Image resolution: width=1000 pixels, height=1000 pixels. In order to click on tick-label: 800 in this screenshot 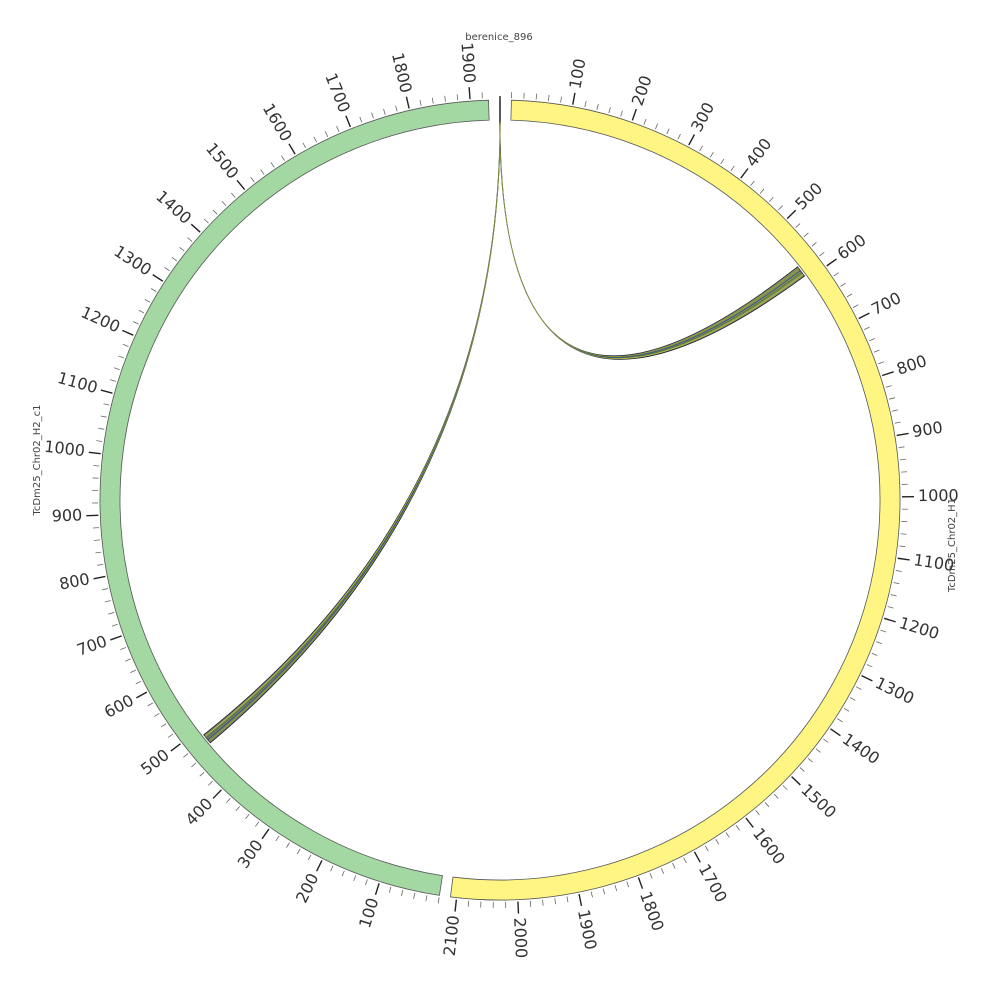, I will do `click(911, 365)`.